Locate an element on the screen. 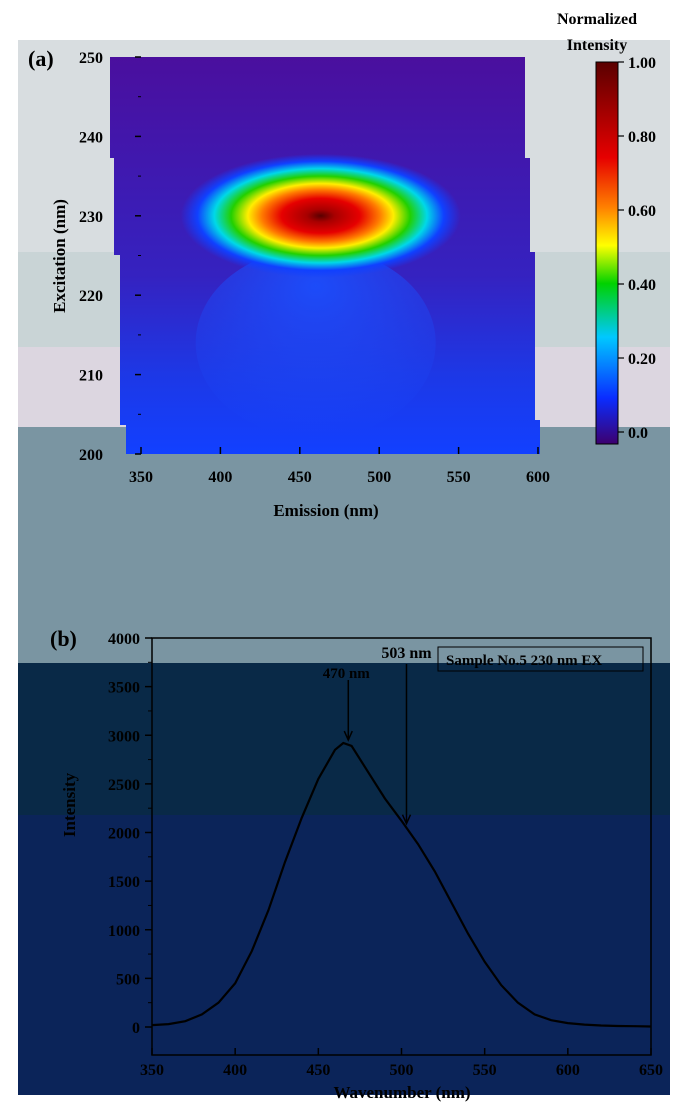  a-y-tick-label: 250 is located at coordinates (91, 58).